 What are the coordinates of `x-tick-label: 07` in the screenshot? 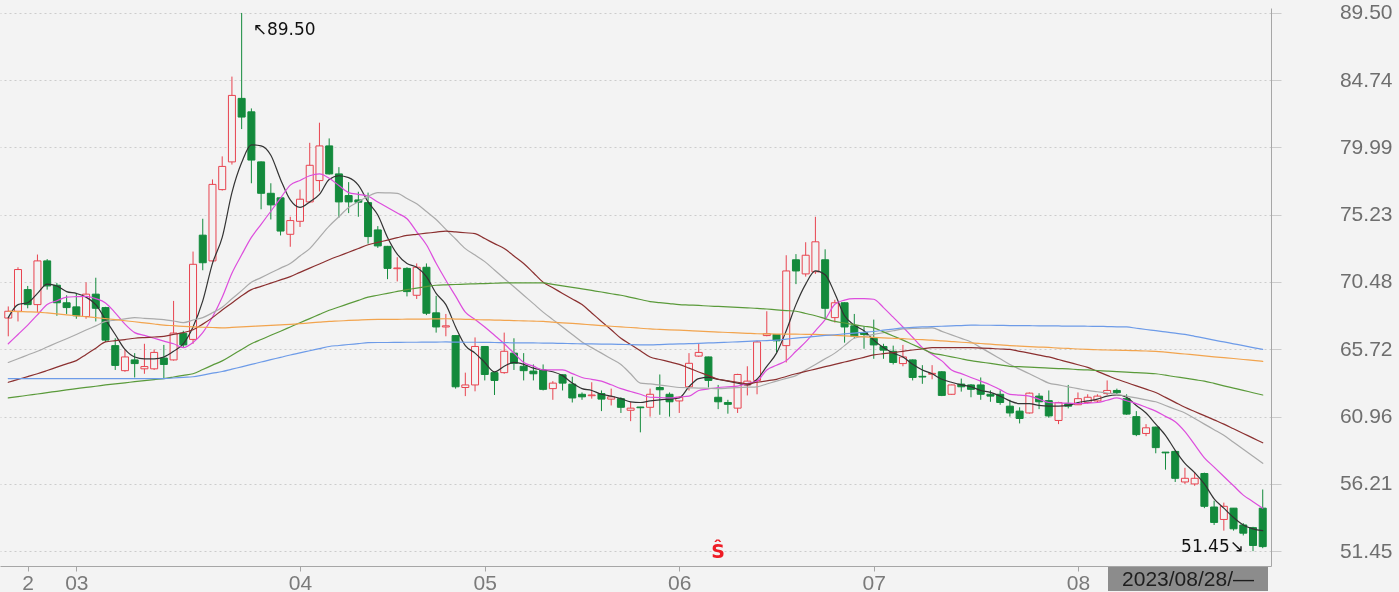 It's located at (874, 581).